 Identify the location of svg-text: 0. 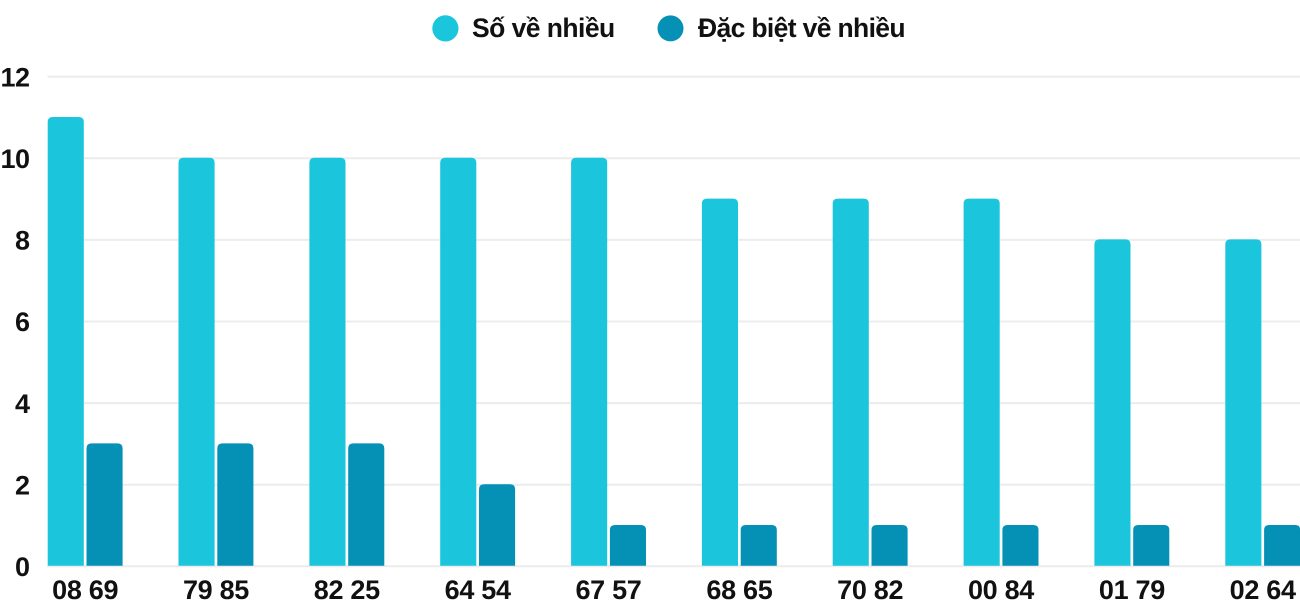
(22, 567).